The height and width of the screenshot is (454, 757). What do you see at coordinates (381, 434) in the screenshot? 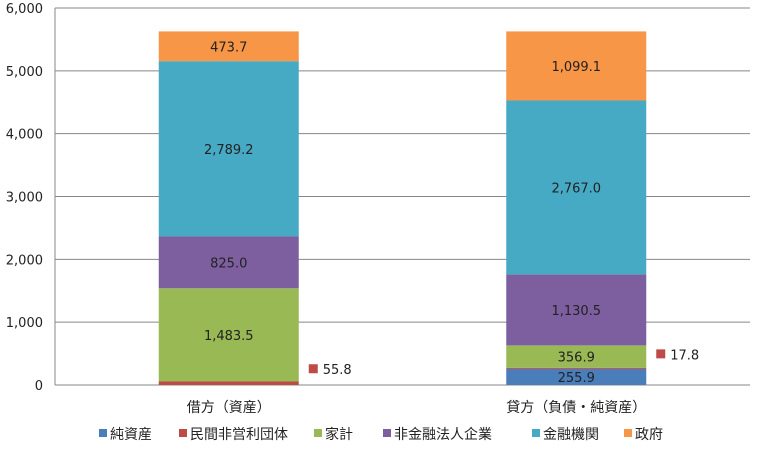
I see `legend: 純資産 民間非営利団体 家計 非金融法人企業 金融機関 政府` at bounding box center [381, 434].